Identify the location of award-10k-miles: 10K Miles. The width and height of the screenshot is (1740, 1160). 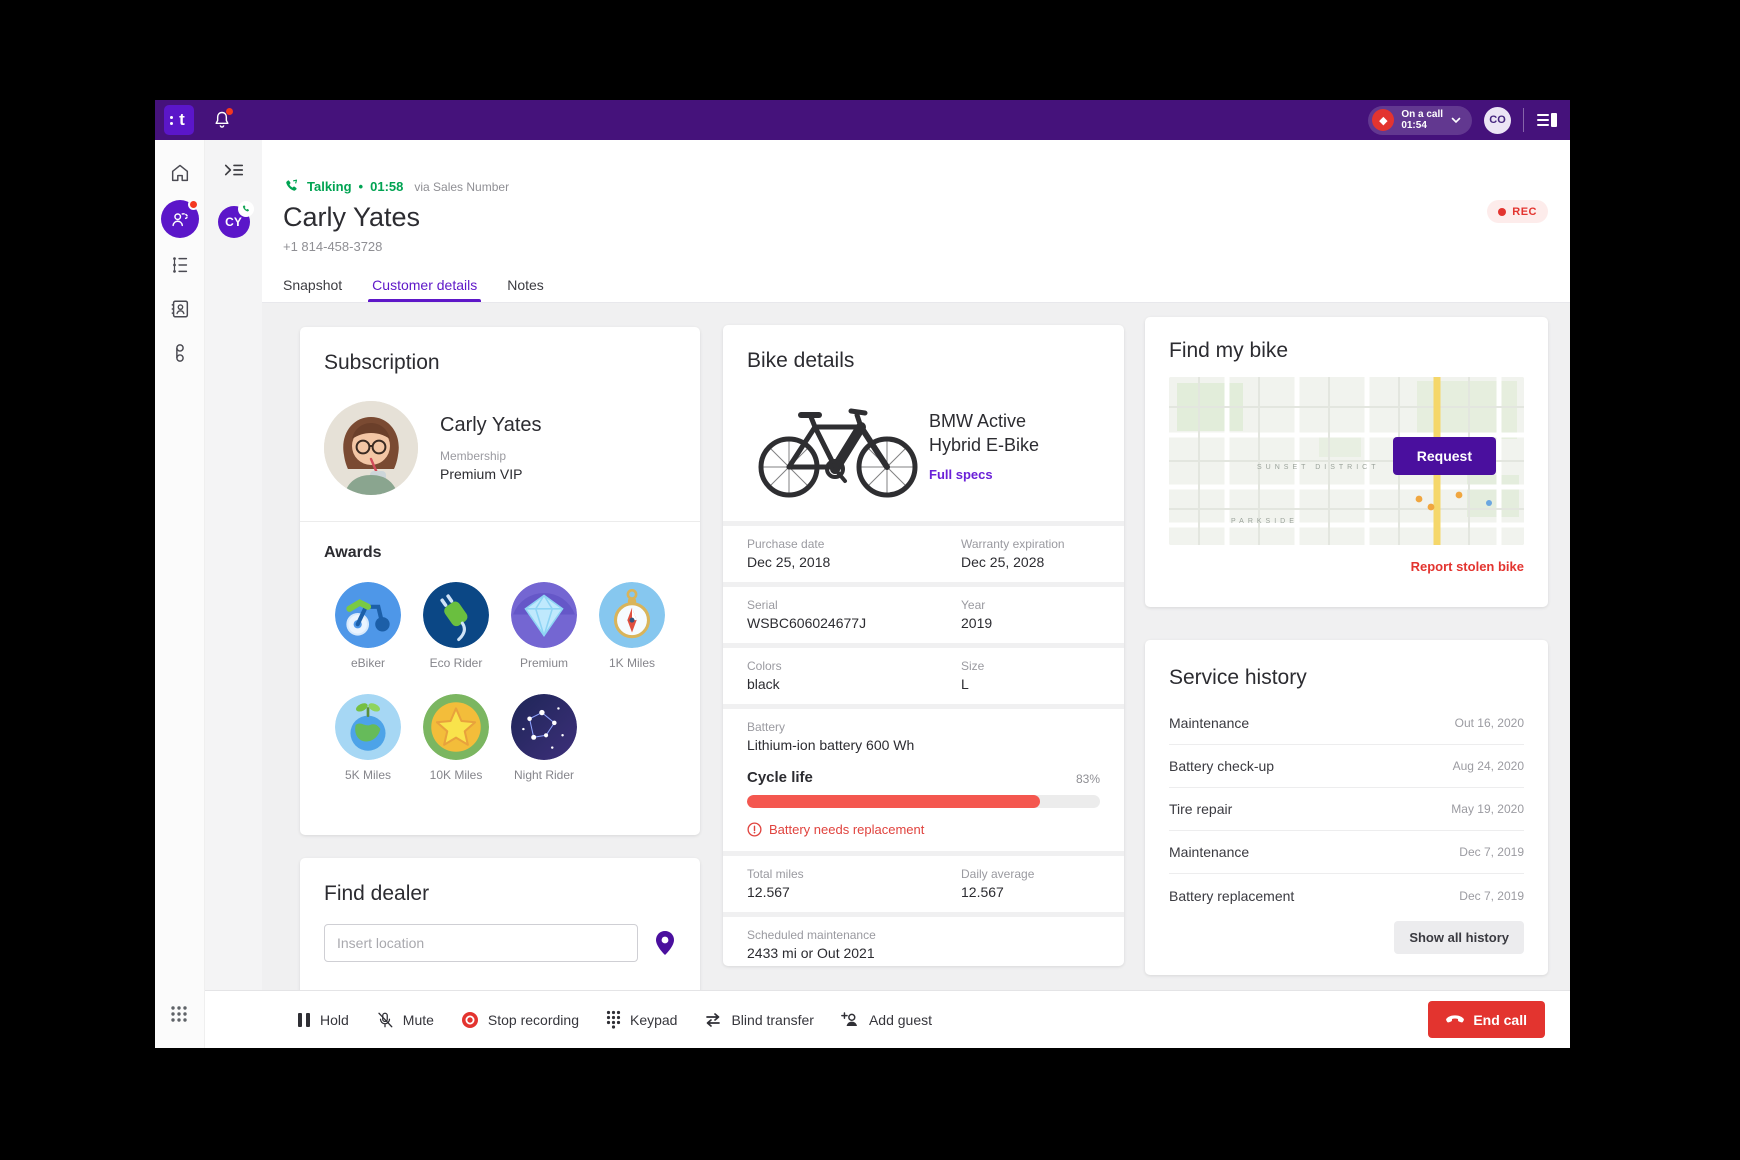
(456, 738).